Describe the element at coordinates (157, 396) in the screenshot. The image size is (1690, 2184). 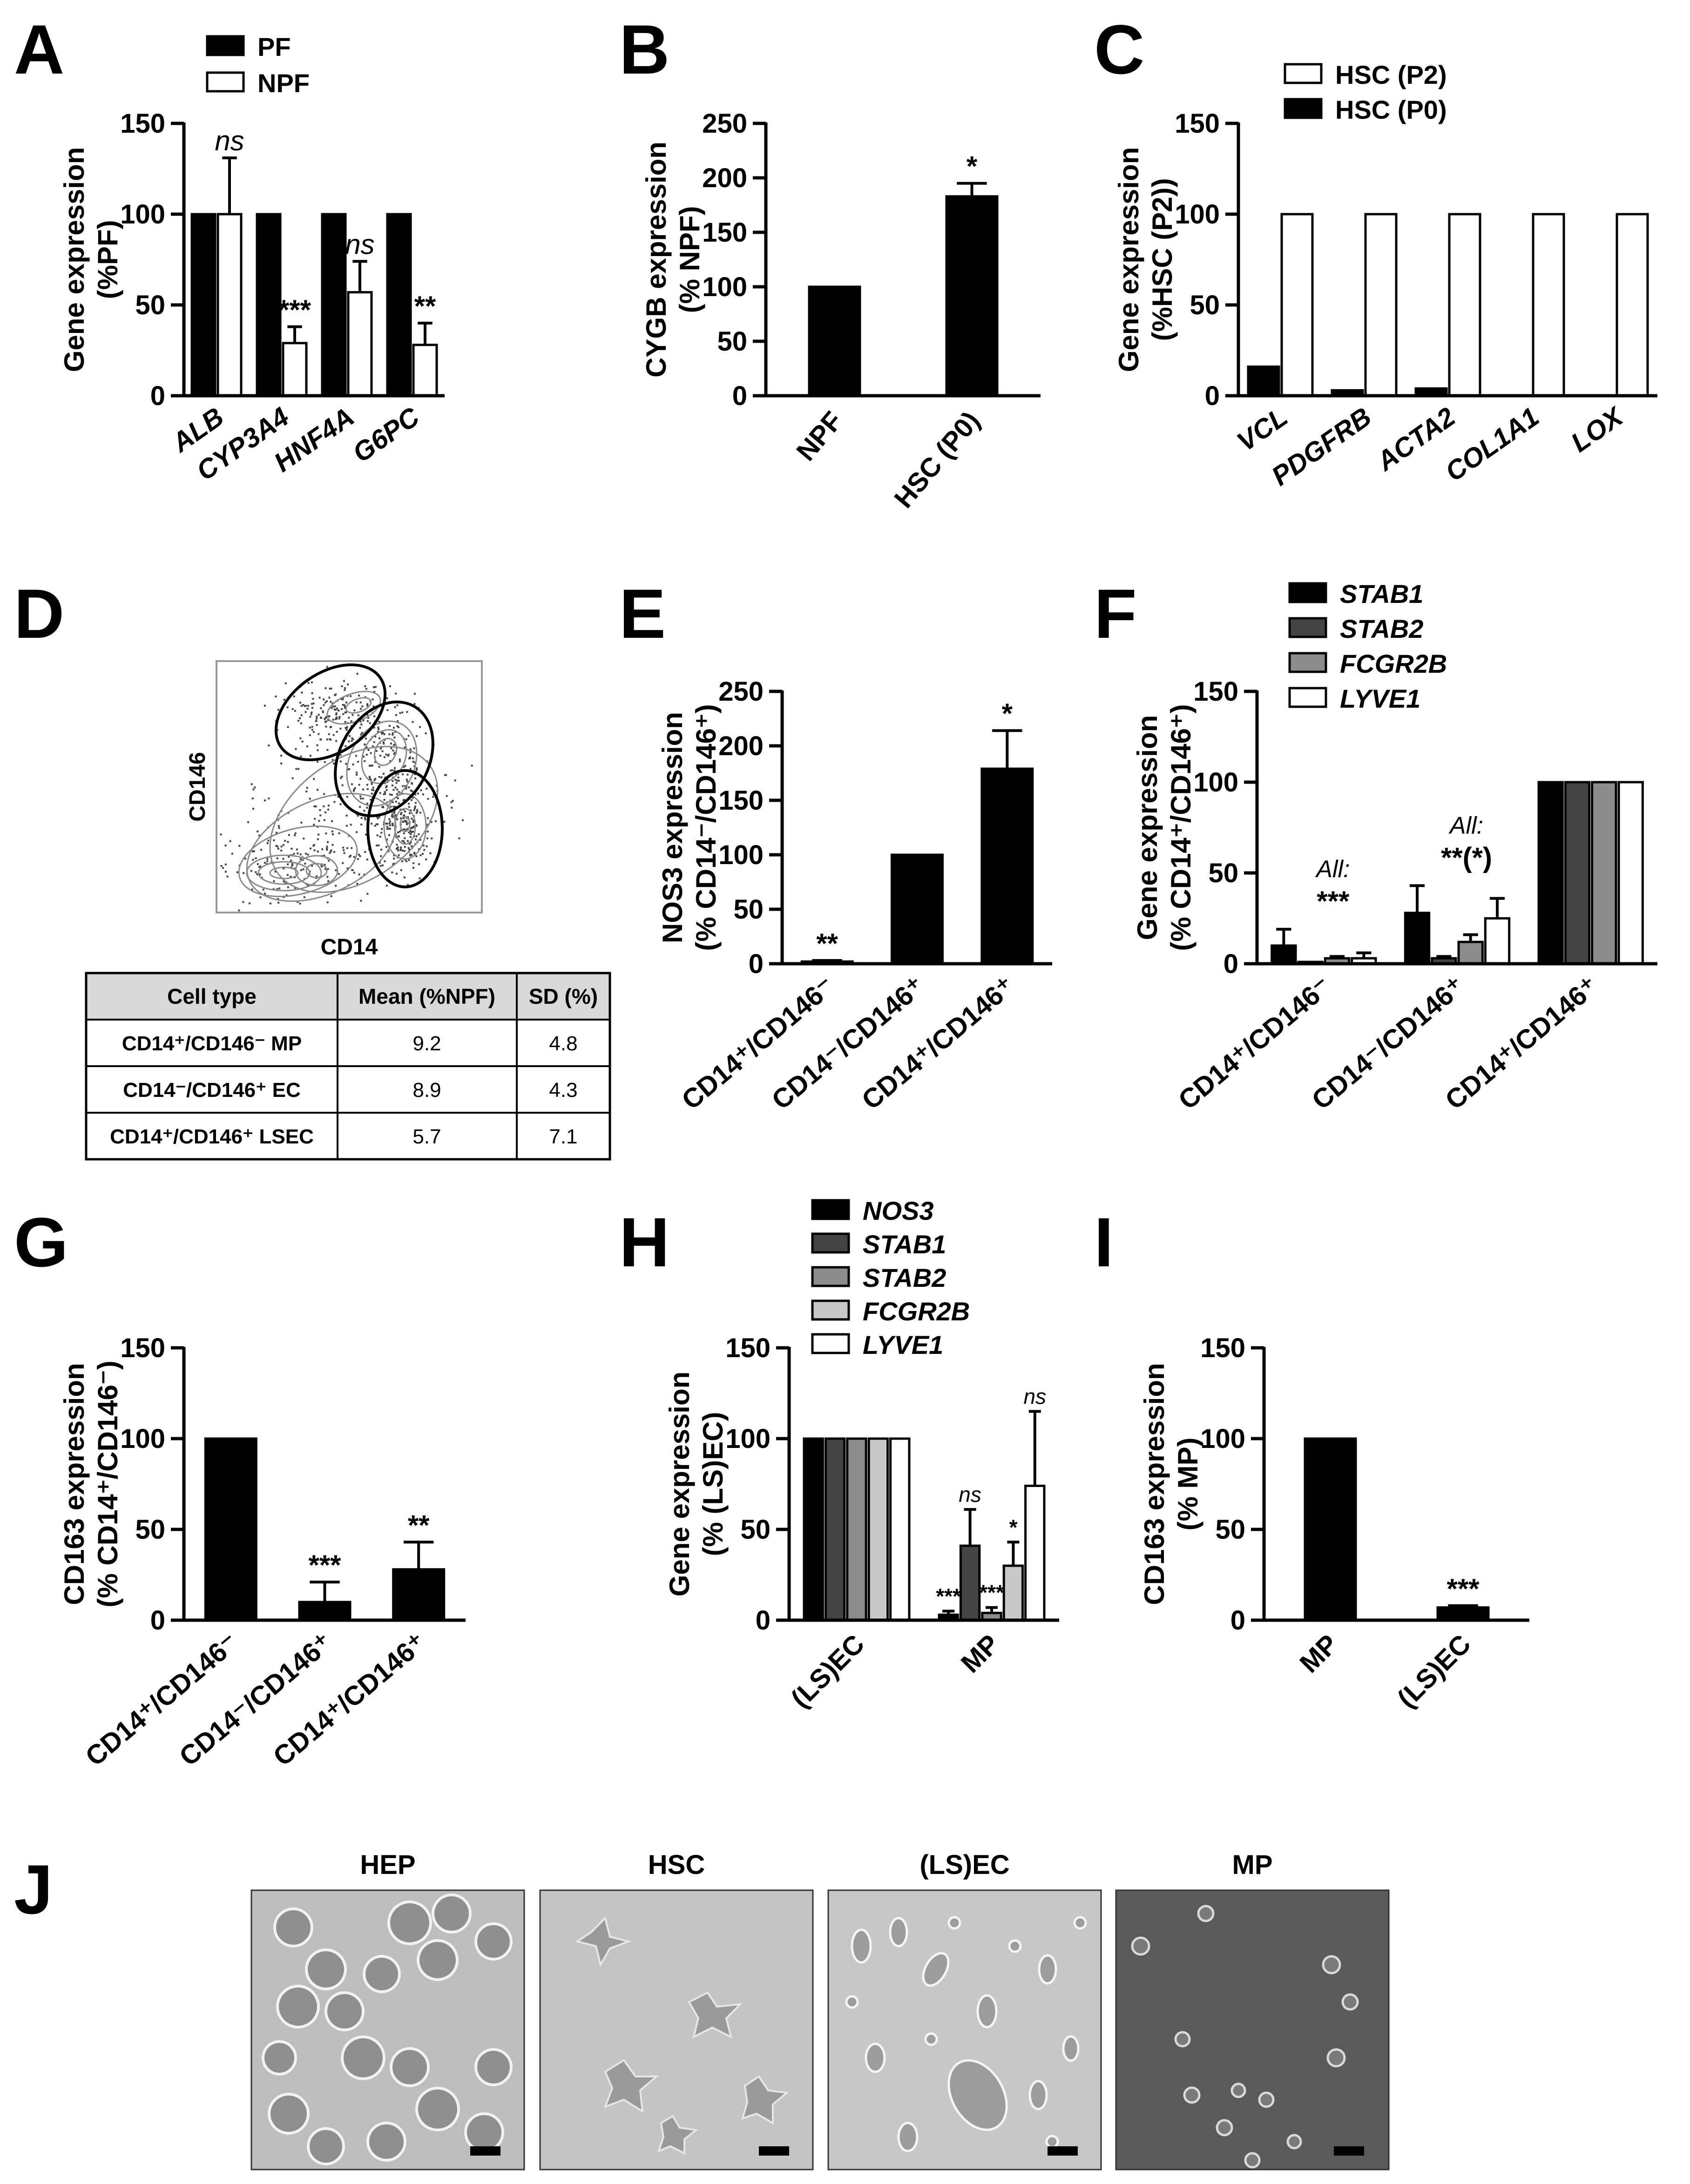
I see `y-tick-label-a: 0` at that location.